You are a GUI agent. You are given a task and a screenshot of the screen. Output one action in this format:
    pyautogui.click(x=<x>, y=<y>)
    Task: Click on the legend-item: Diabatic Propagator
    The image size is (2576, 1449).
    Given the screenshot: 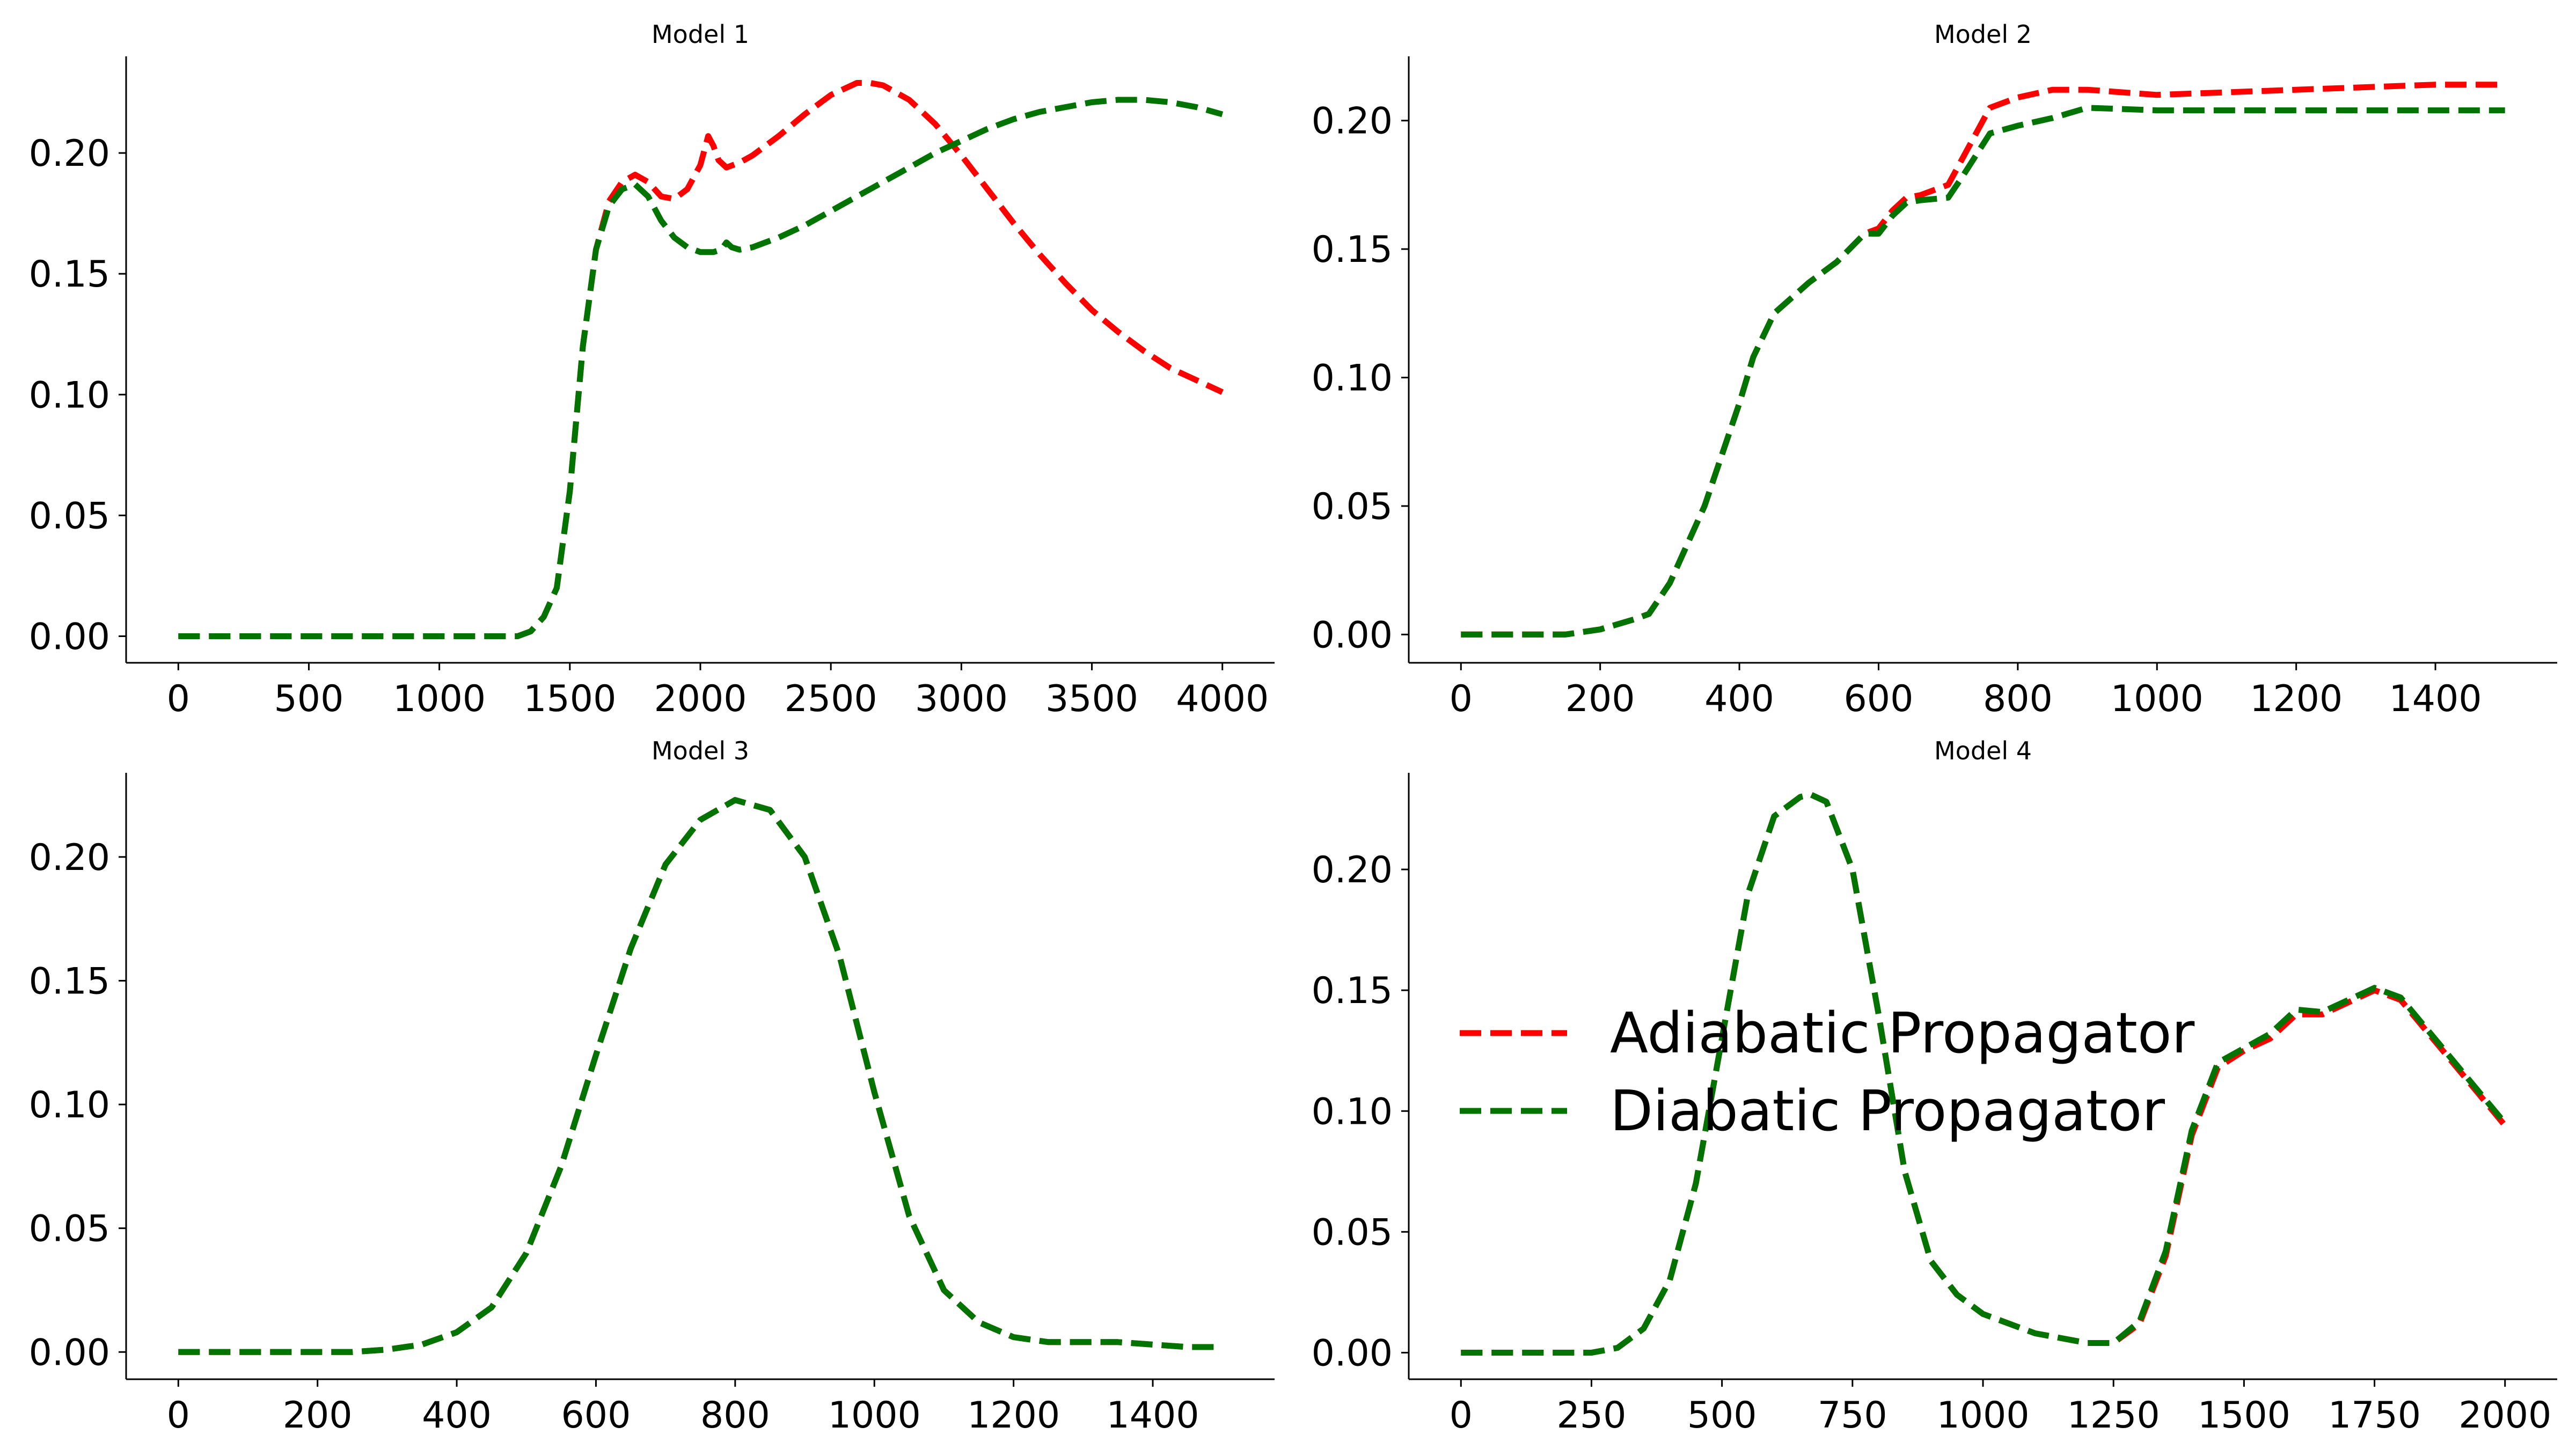 What is the action you would take?
    pyautogui.click(x=1812, y=1111)
    